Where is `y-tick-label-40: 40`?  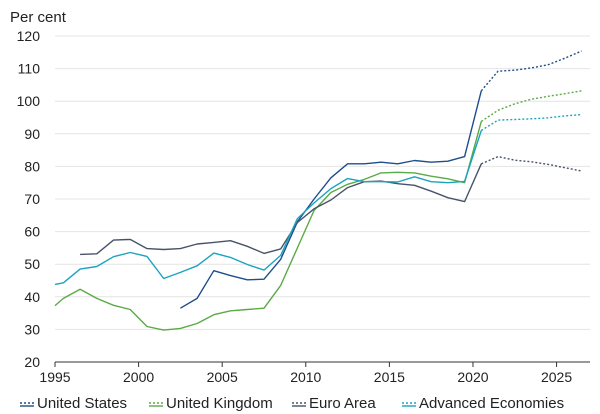 y-tick-label-40: 40 is located at coordinates (32, 297).